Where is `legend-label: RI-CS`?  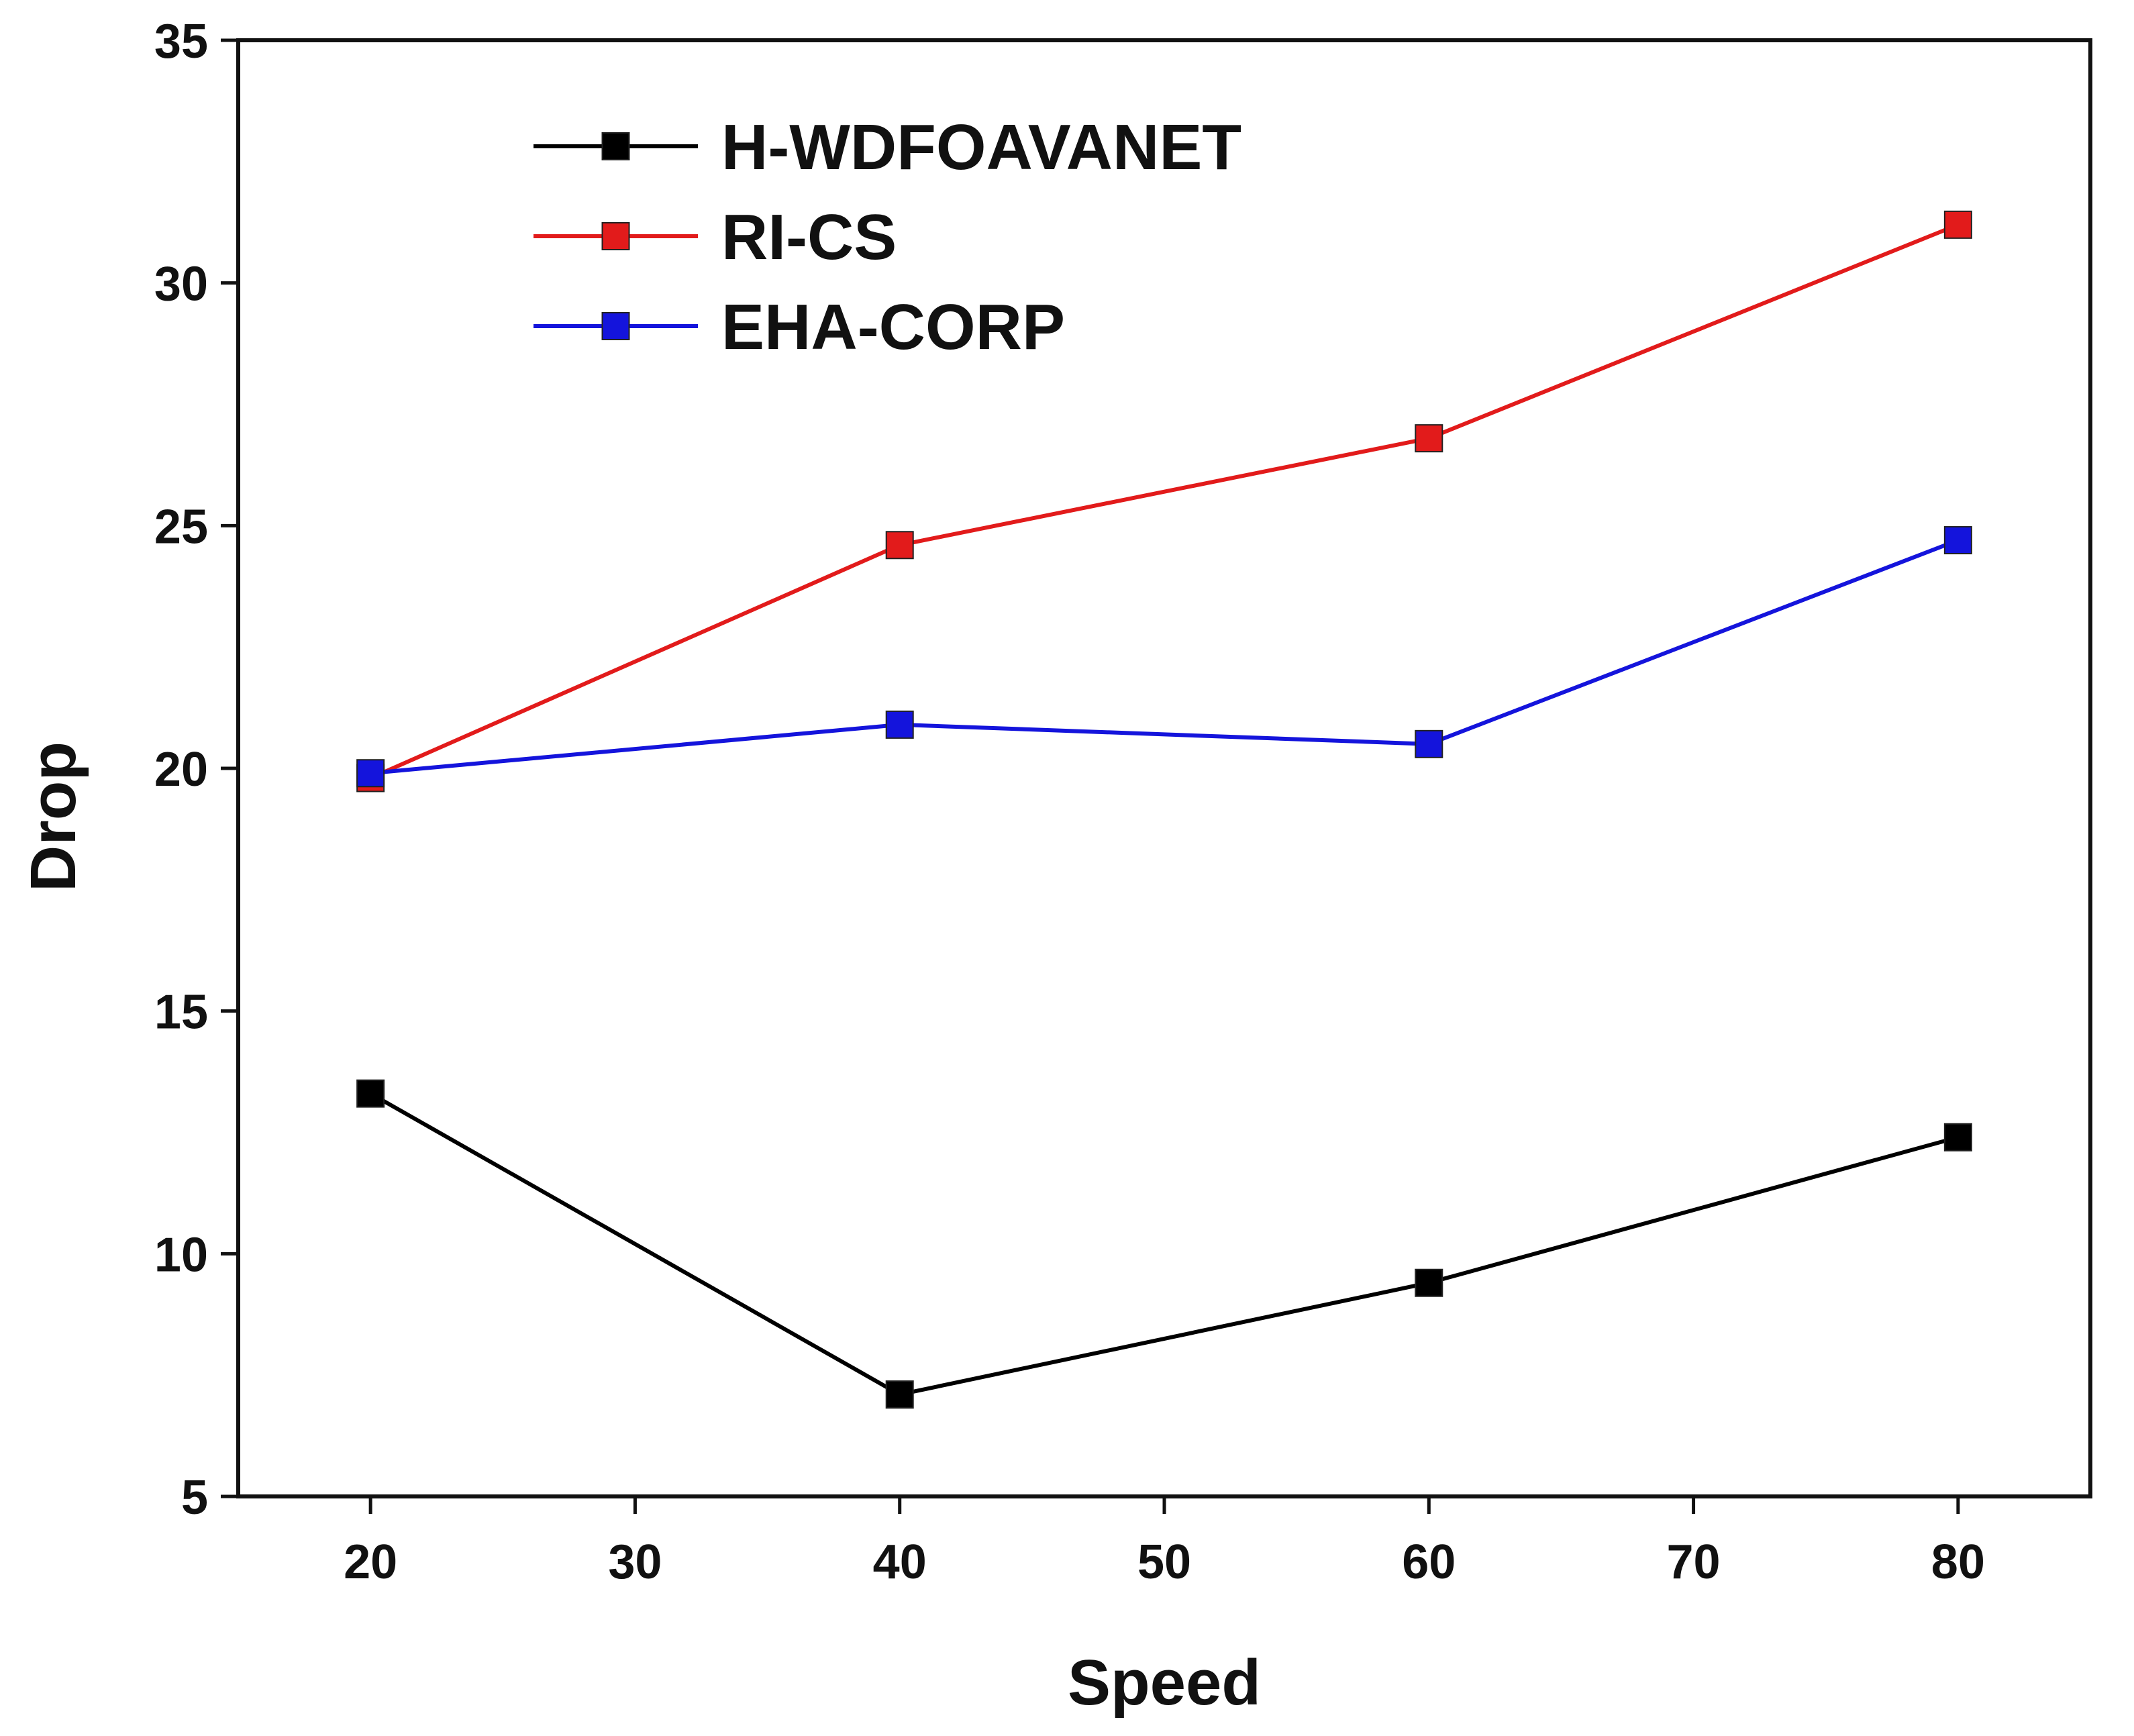 legend-label: RI-CS is located at coordinates (809, 237).